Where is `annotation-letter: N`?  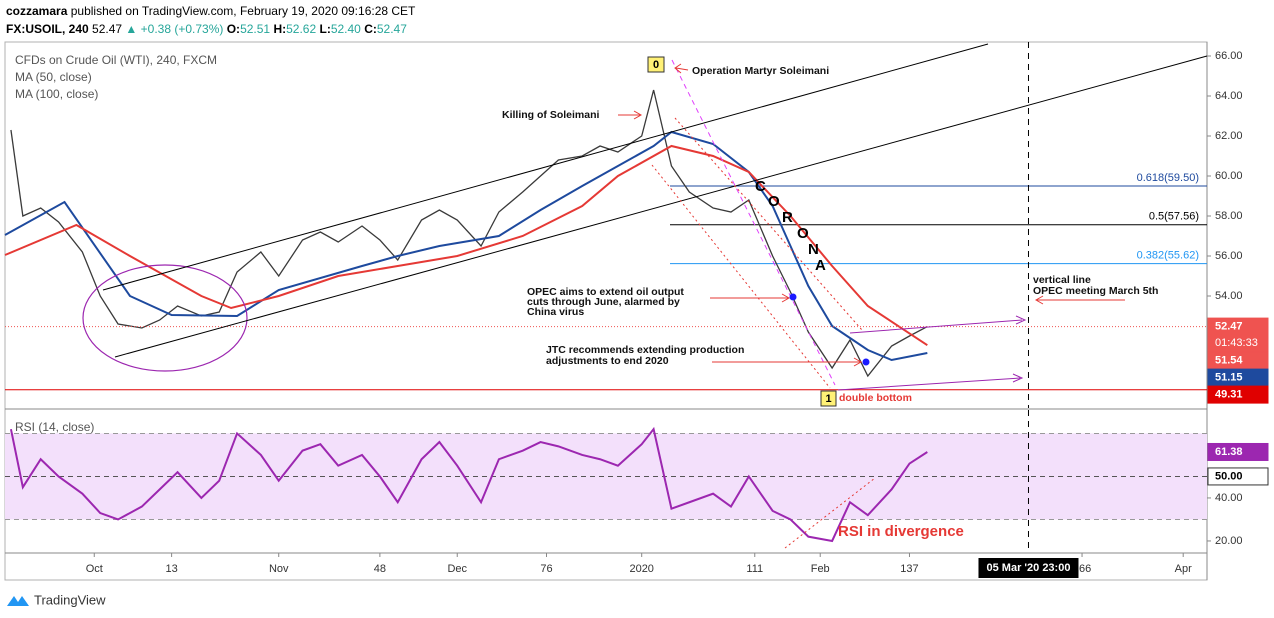 annotation-letter: N is located at coordinates (813, 249).